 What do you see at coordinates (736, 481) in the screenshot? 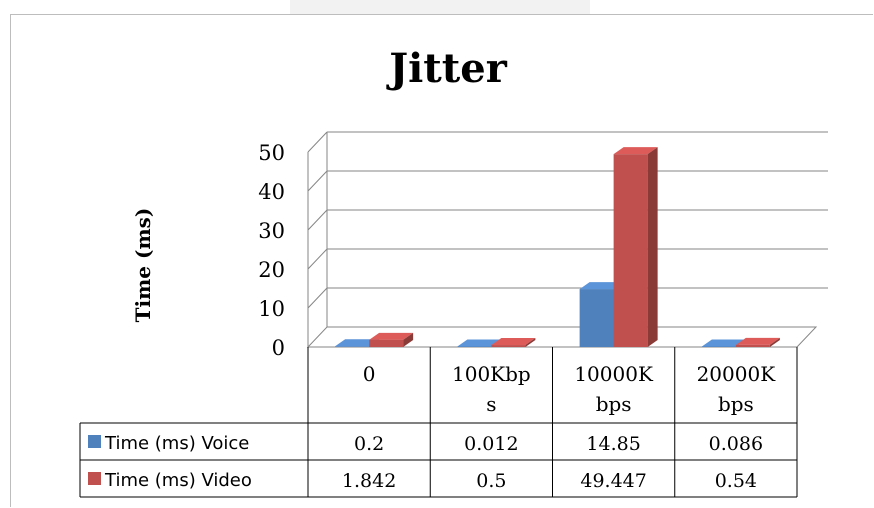
I see `data-label: 0.54` at bounding box center [736, 481].